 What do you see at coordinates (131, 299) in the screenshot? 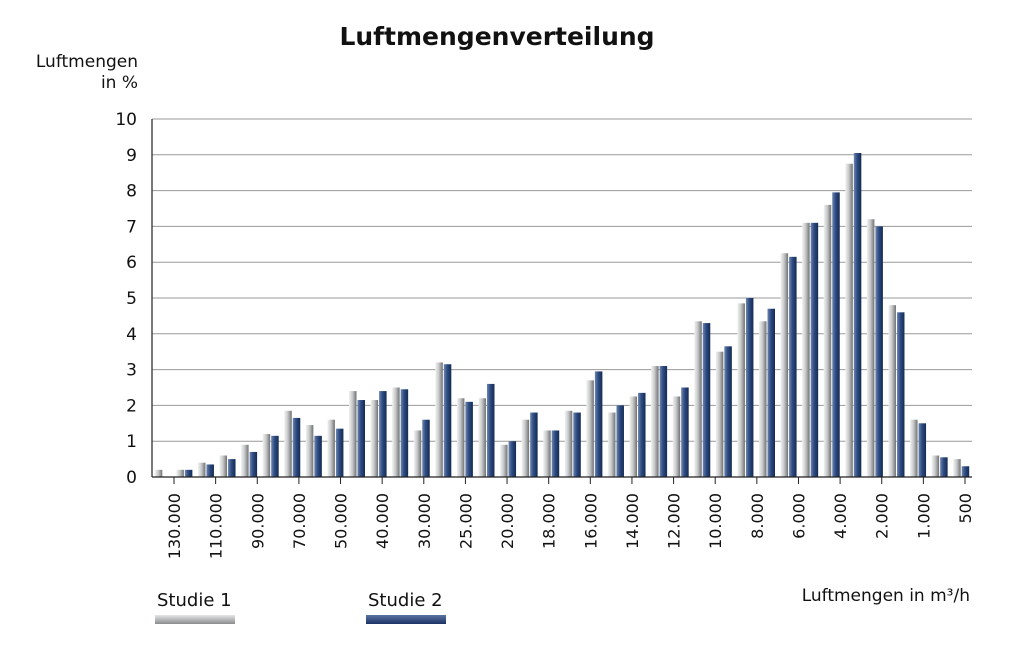
I see `y-tick-label-5: 5` at bounding box center [131, 299].